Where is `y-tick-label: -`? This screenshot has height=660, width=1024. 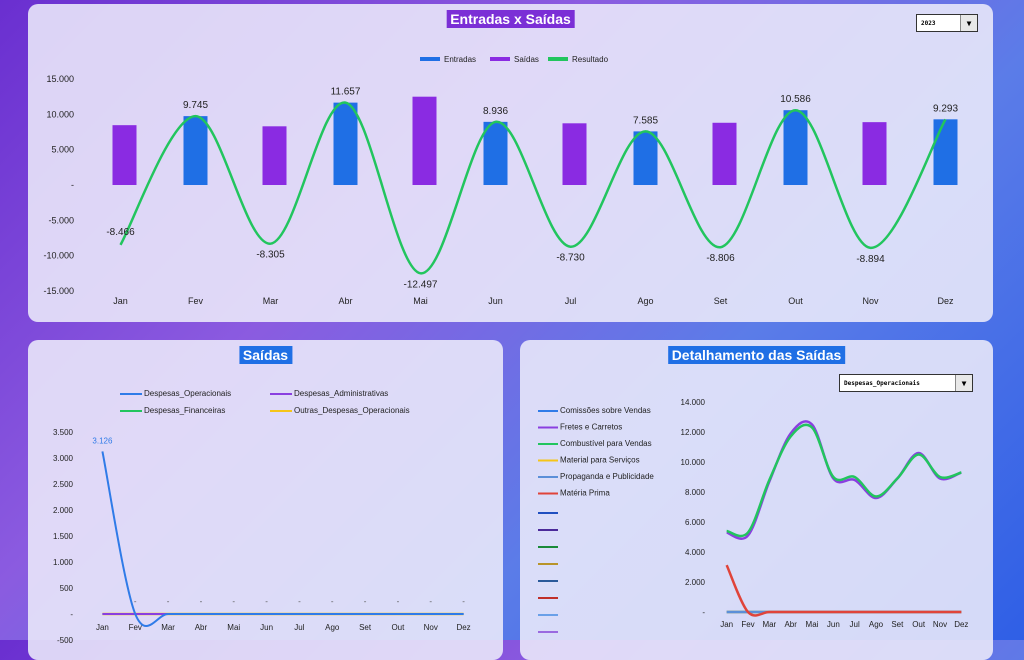 y-tick-label: - is located at coordinates (71, 614).